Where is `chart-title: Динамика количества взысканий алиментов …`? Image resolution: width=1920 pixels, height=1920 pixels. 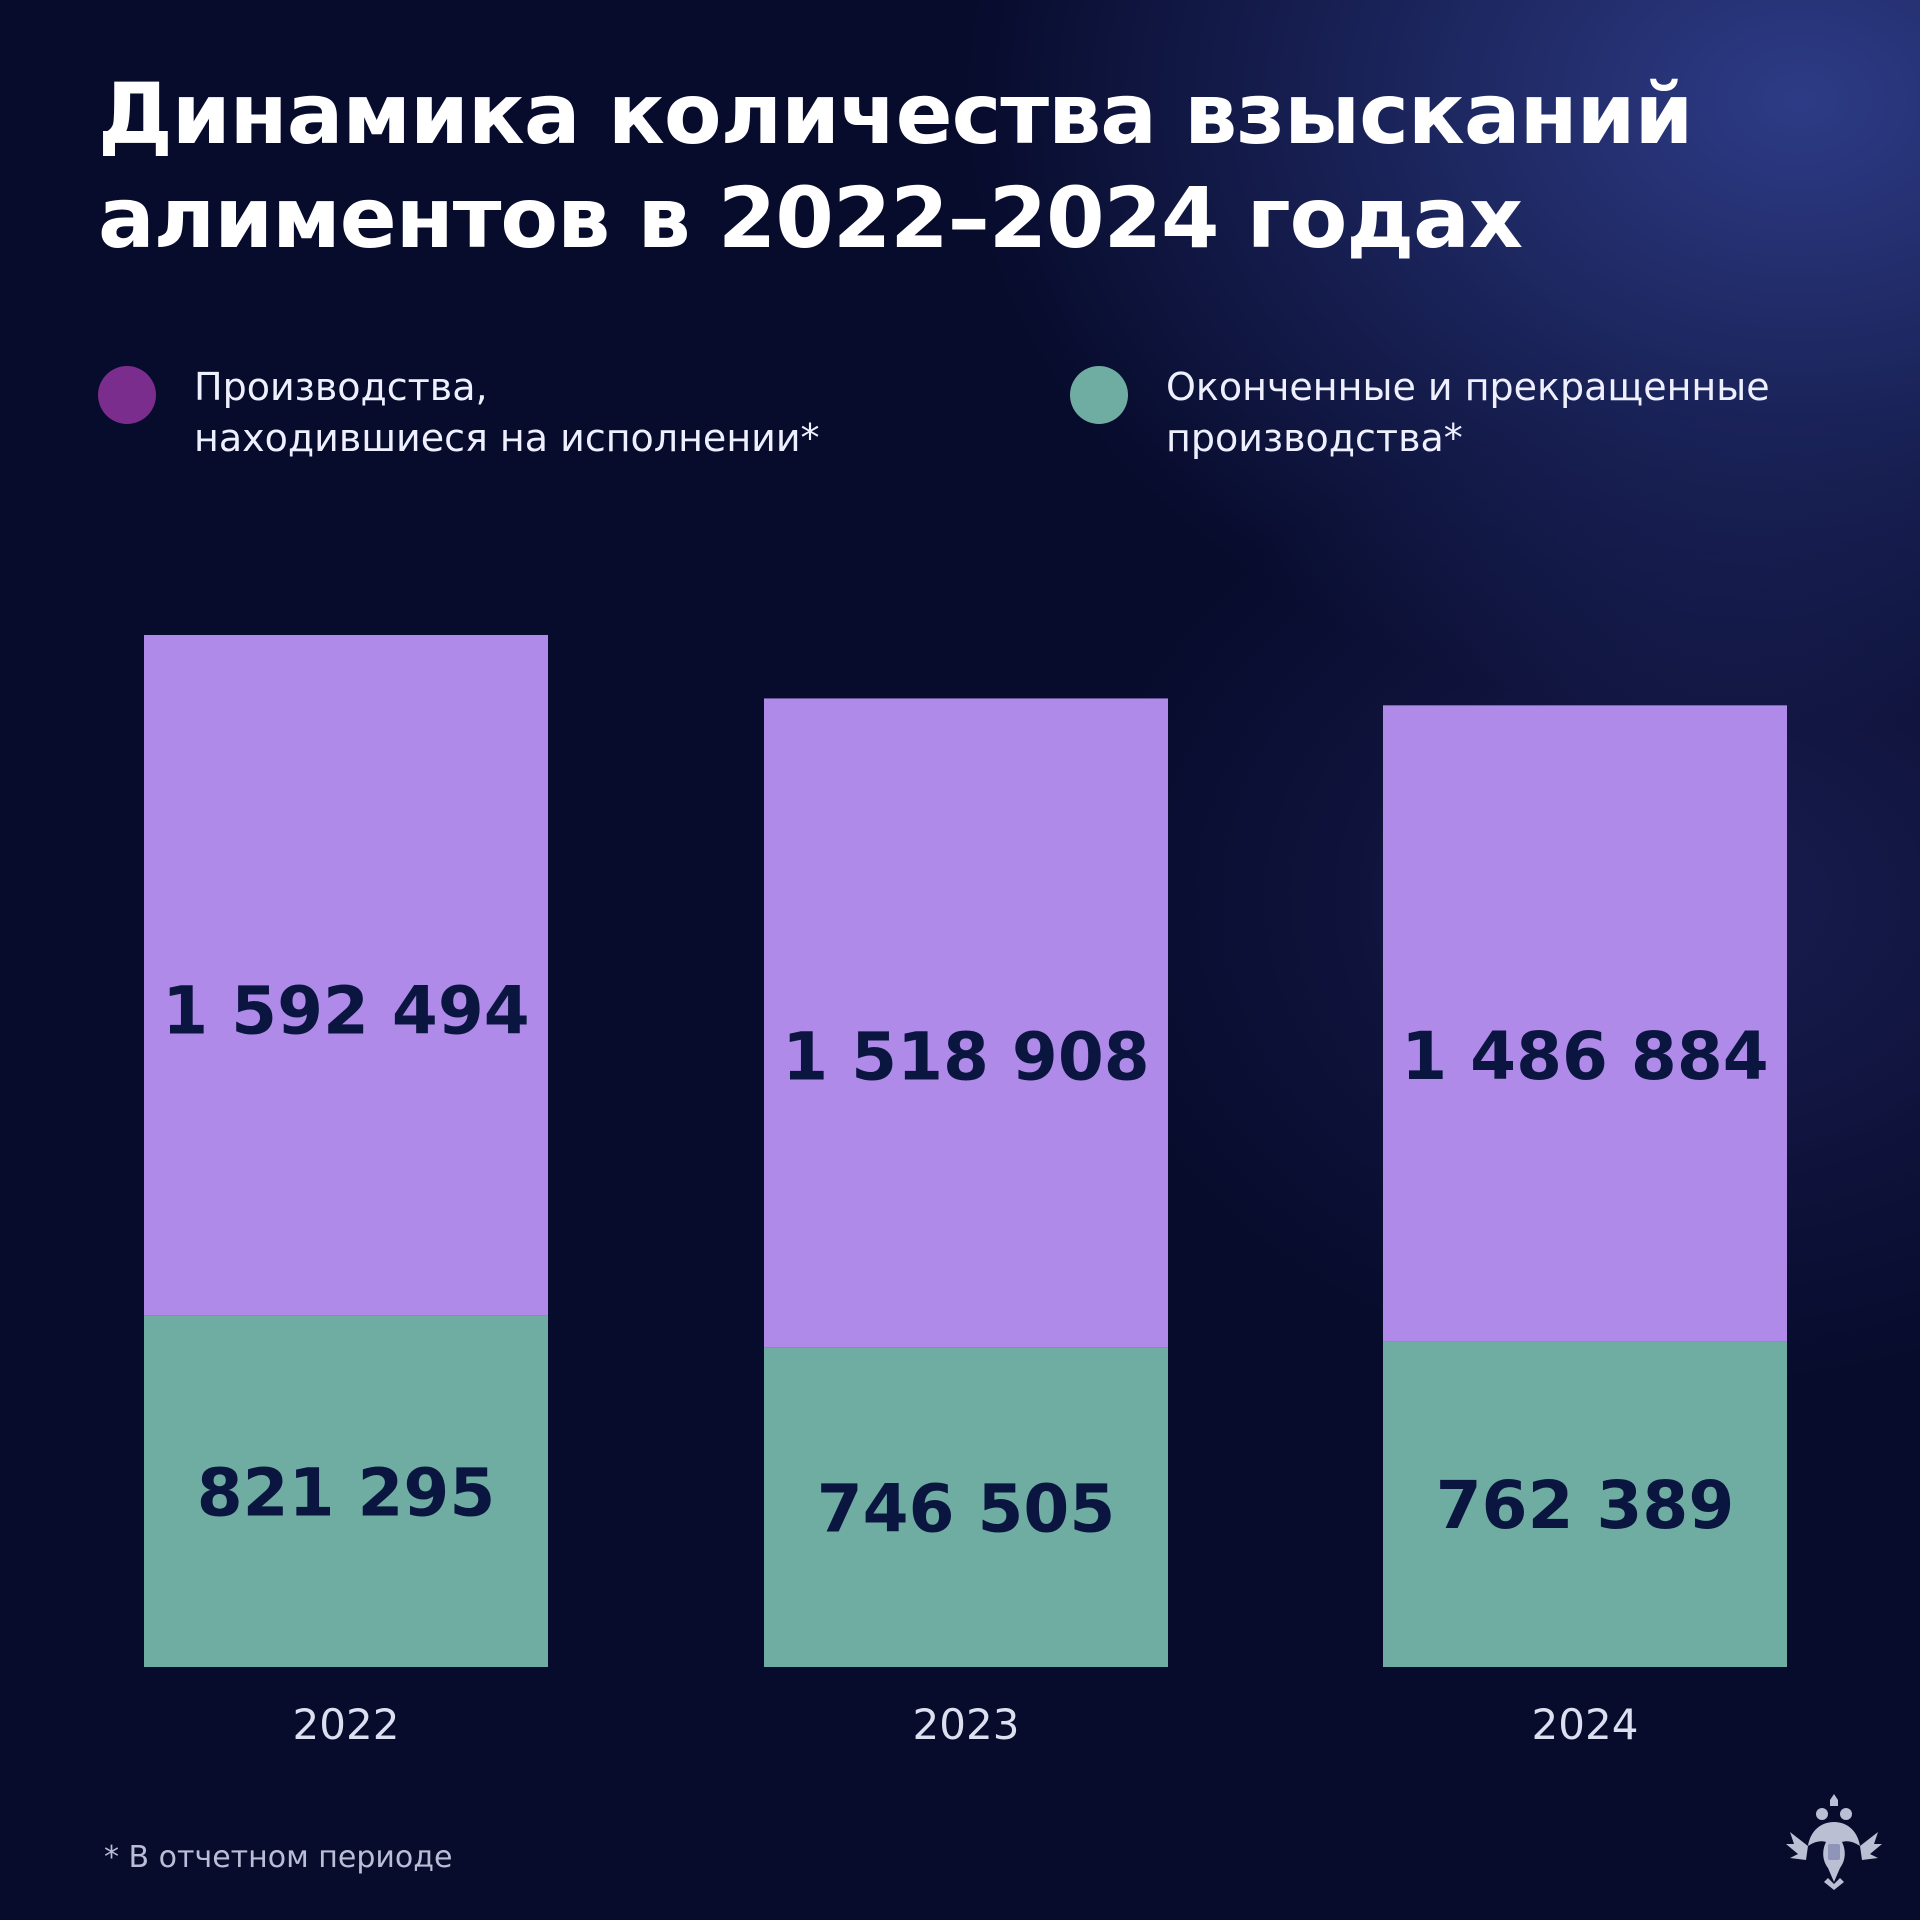 chart-title: Динамика количества взысканий алиментов … is located at coordinates (898, 166).